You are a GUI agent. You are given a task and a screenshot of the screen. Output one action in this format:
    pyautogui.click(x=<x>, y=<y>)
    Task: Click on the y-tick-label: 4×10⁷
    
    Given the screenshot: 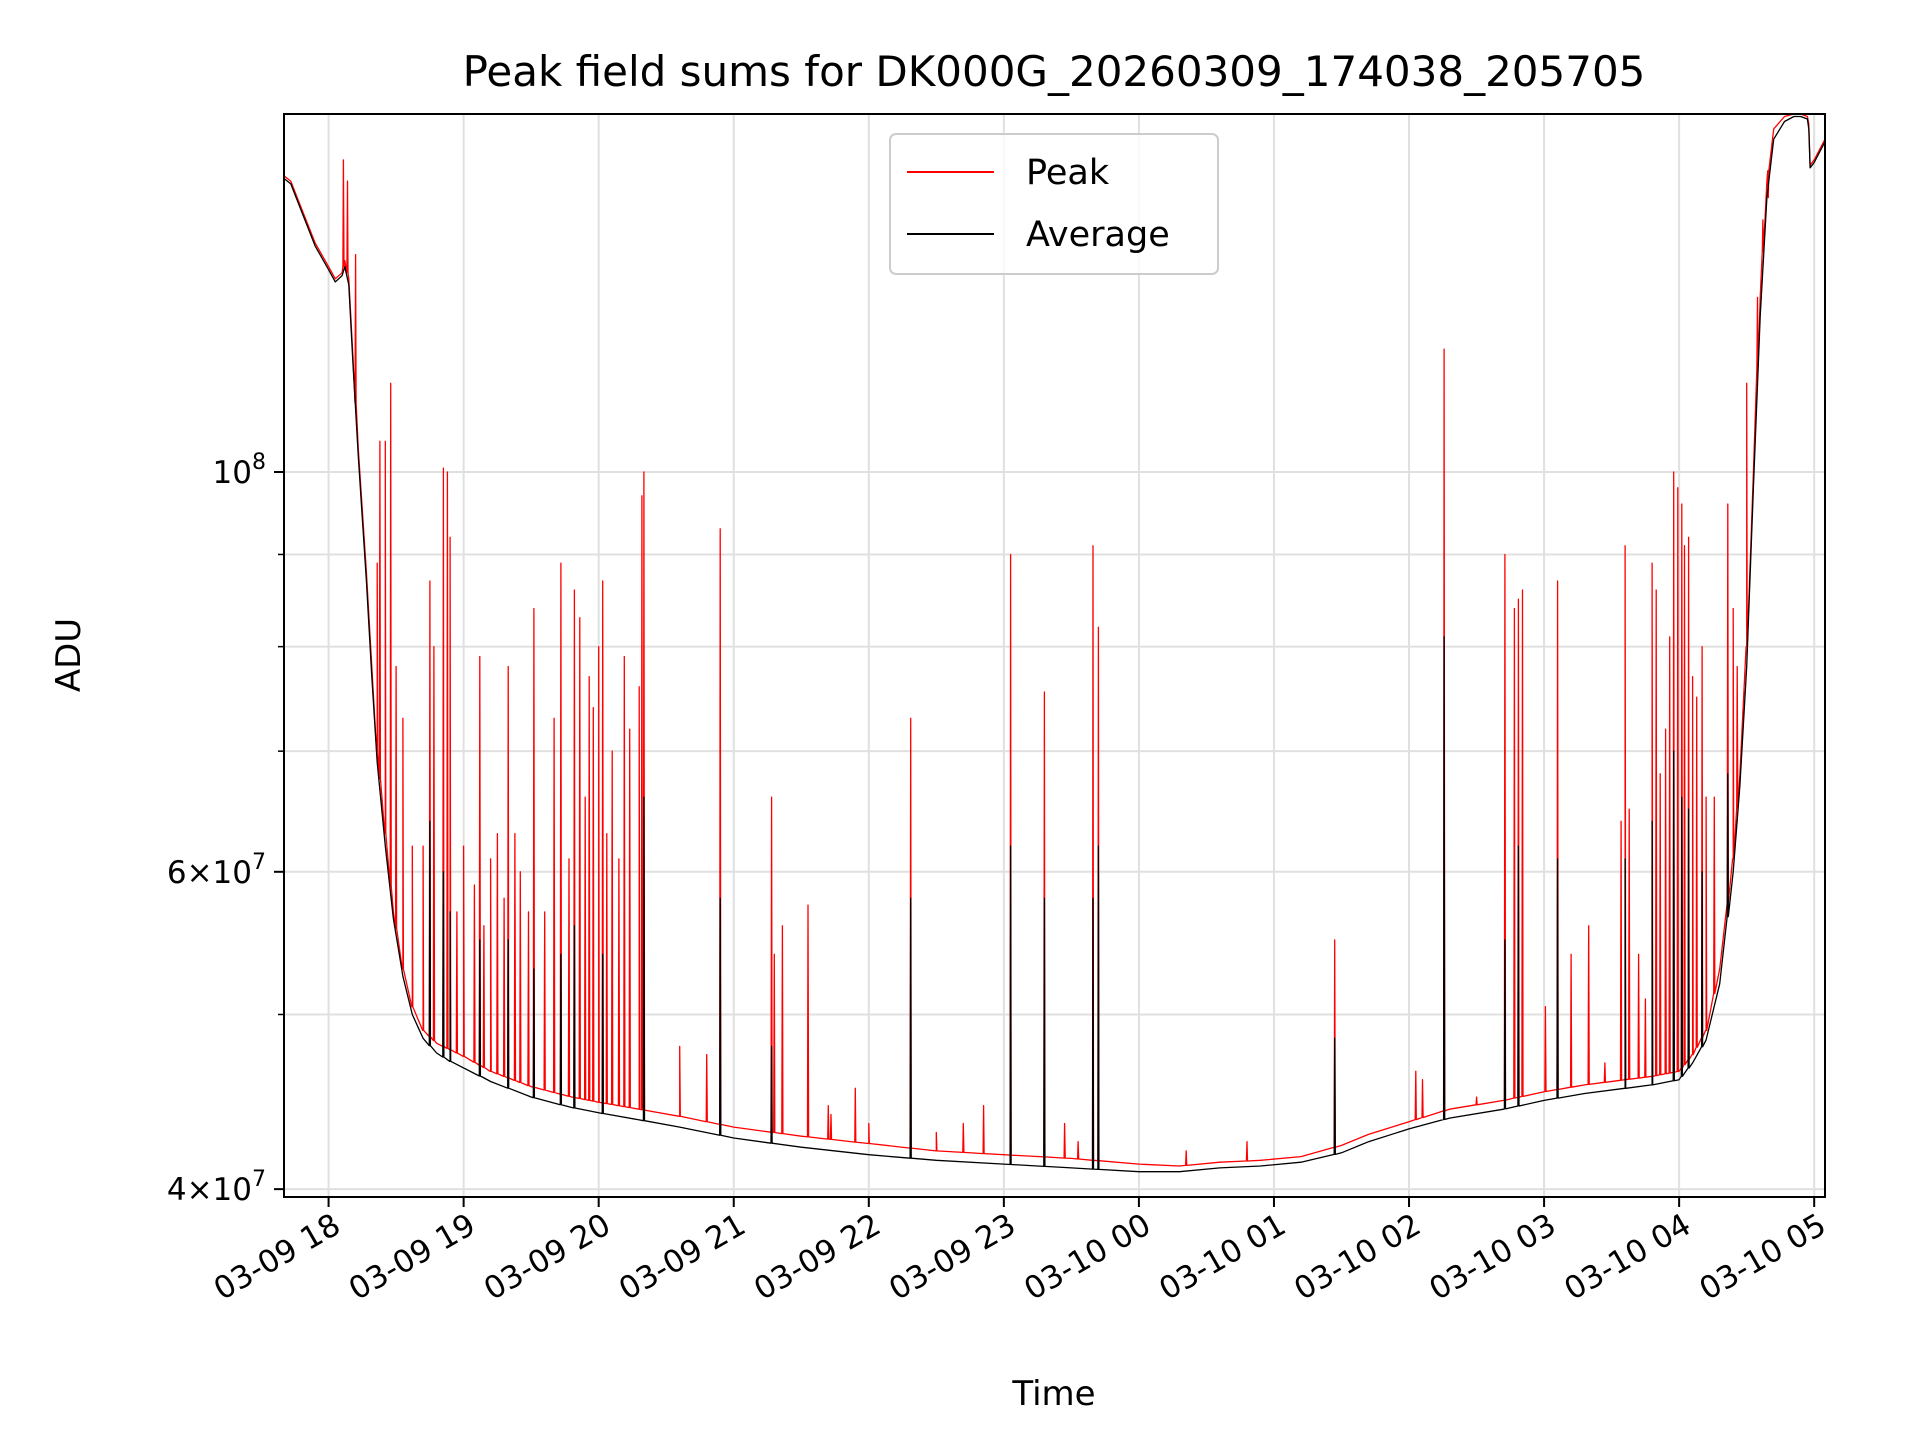 What is the action you would take?
    pyautogui.click(x=216, y=1187)
    